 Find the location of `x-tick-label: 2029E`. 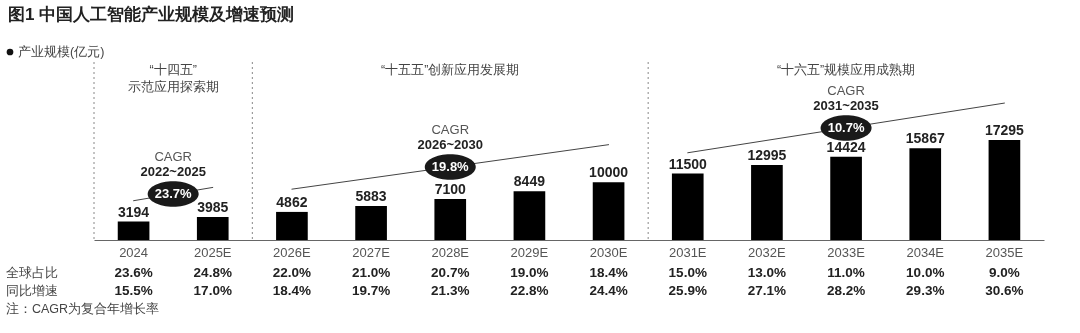

x-tick-label: 2029E is located at coordinates (529, 252).